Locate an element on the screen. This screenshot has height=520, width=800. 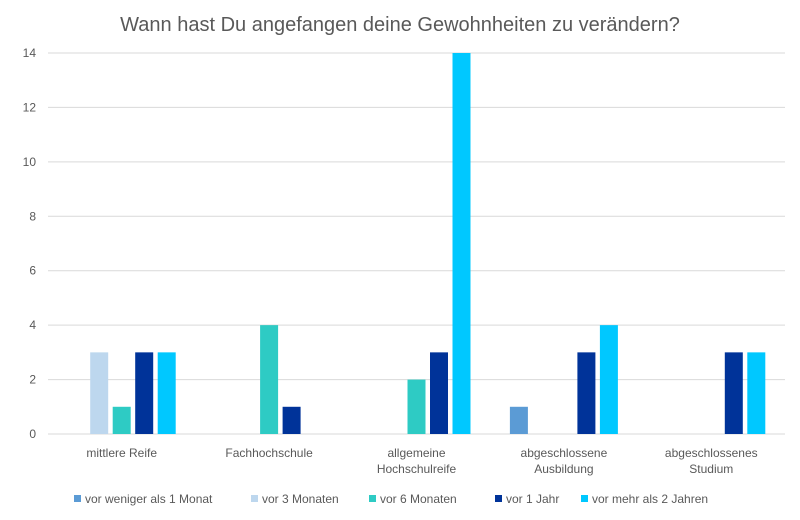
legend-label: vor 6 Monaten is located at coordinates (418, 499).